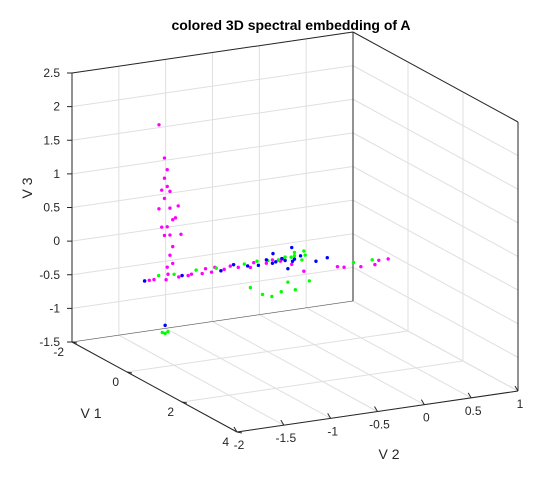 This screenshot has height=481, width=560. I want to click on z-tick-label: 2, so click(56, 107).